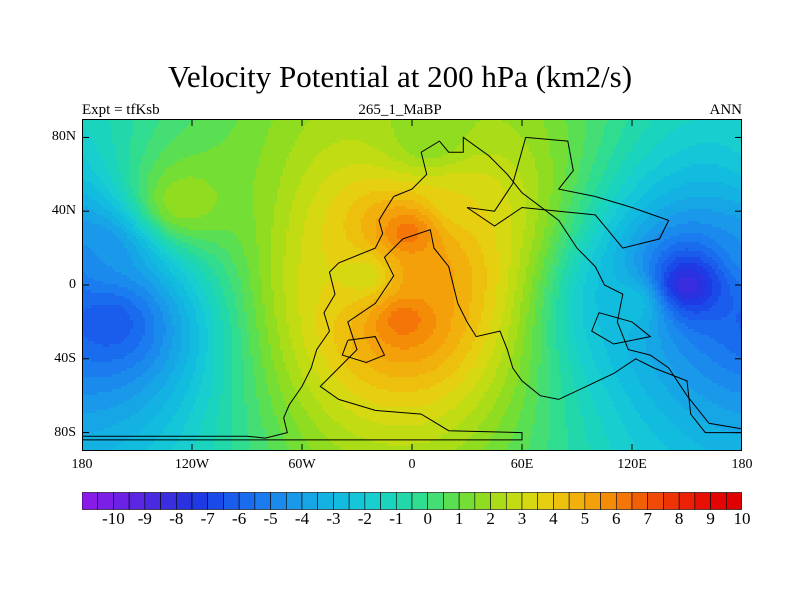 This screenshot has height=600, width=800. What do you see at coordinates (192, 465) in the screenshot?
I see `x-tick-label: 120W` at bounding box center [192, 465].